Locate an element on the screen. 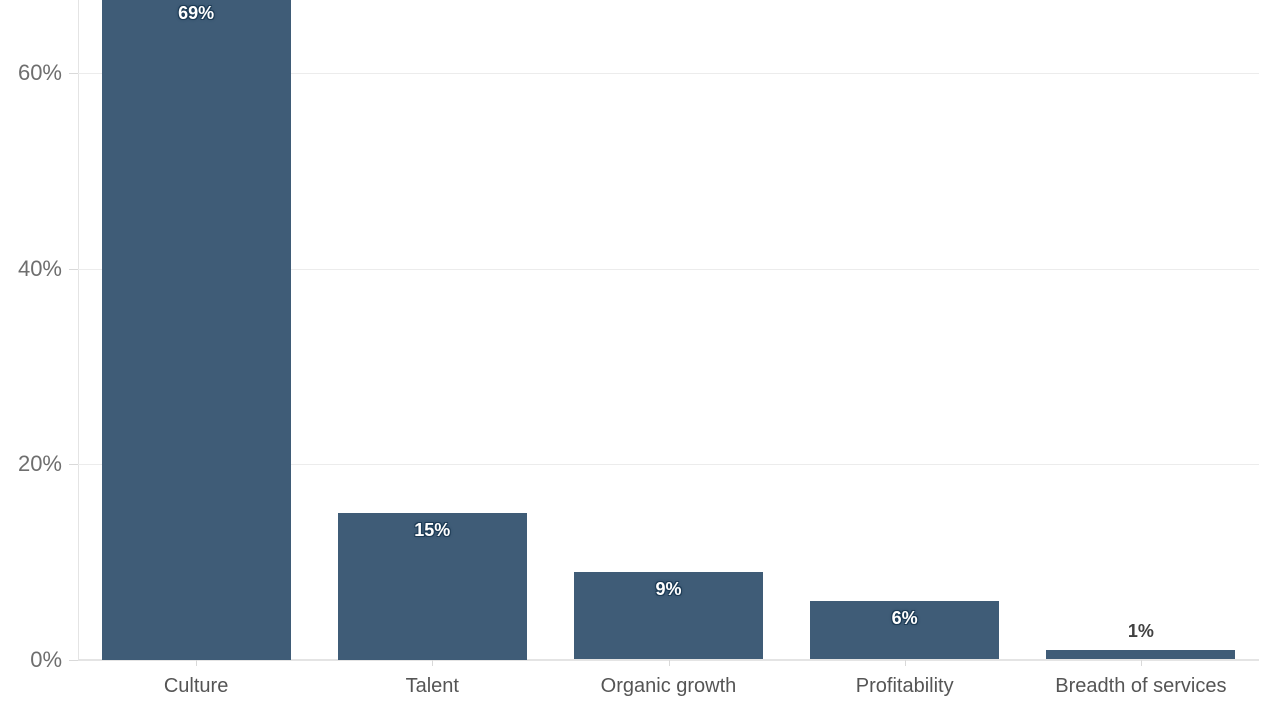 Image resolution: width=1280 pixels, height=720 pixels. bar-value-label-profitability: 6% is located at coordinates (904, 617).